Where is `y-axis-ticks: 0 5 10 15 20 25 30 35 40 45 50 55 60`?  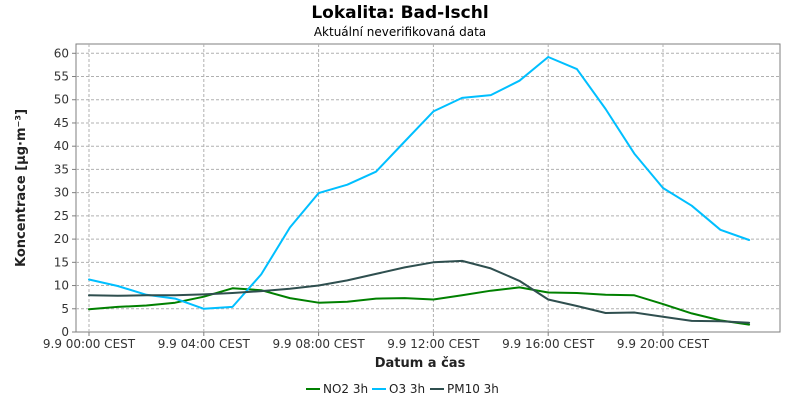 y-axis-ticks: 0 5 10 15 20 25 30 35 40 45 50 55 60 is located at coordinates (65, 192).